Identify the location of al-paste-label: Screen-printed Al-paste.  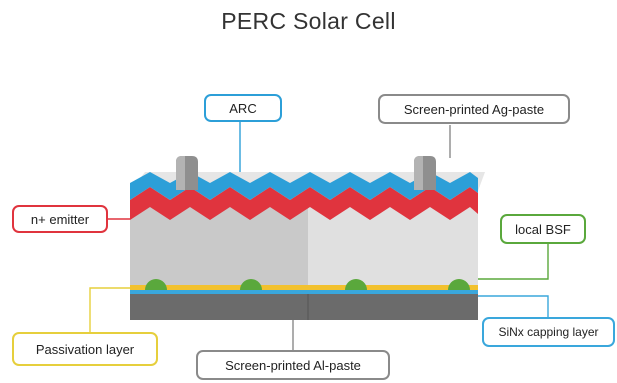
(293, 365).